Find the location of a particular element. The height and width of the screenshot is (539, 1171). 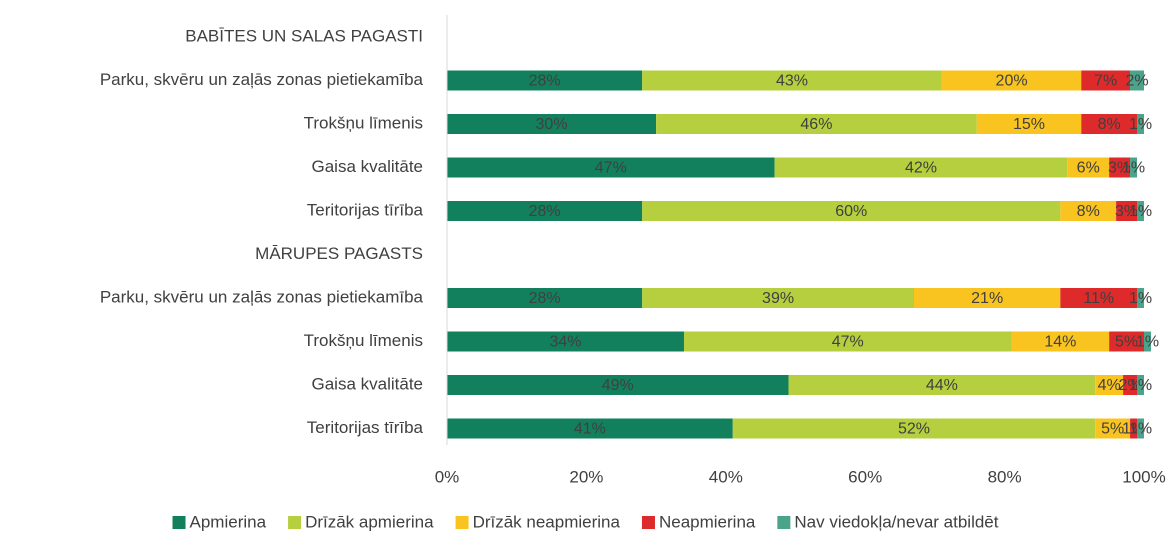

legend-label: Nav viedokļa/nevar atbildēt is located at coordinates (896, 521).